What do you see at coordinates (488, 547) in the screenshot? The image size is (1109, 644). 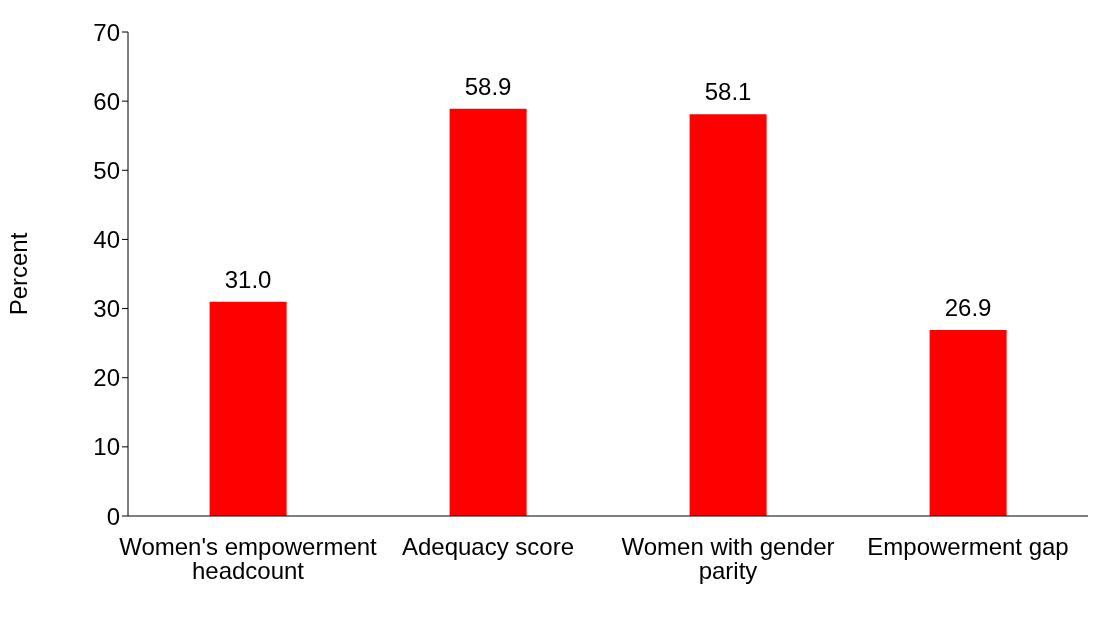 I see `x-tick-label: Adequacy score` at bounding box center [488, 547].